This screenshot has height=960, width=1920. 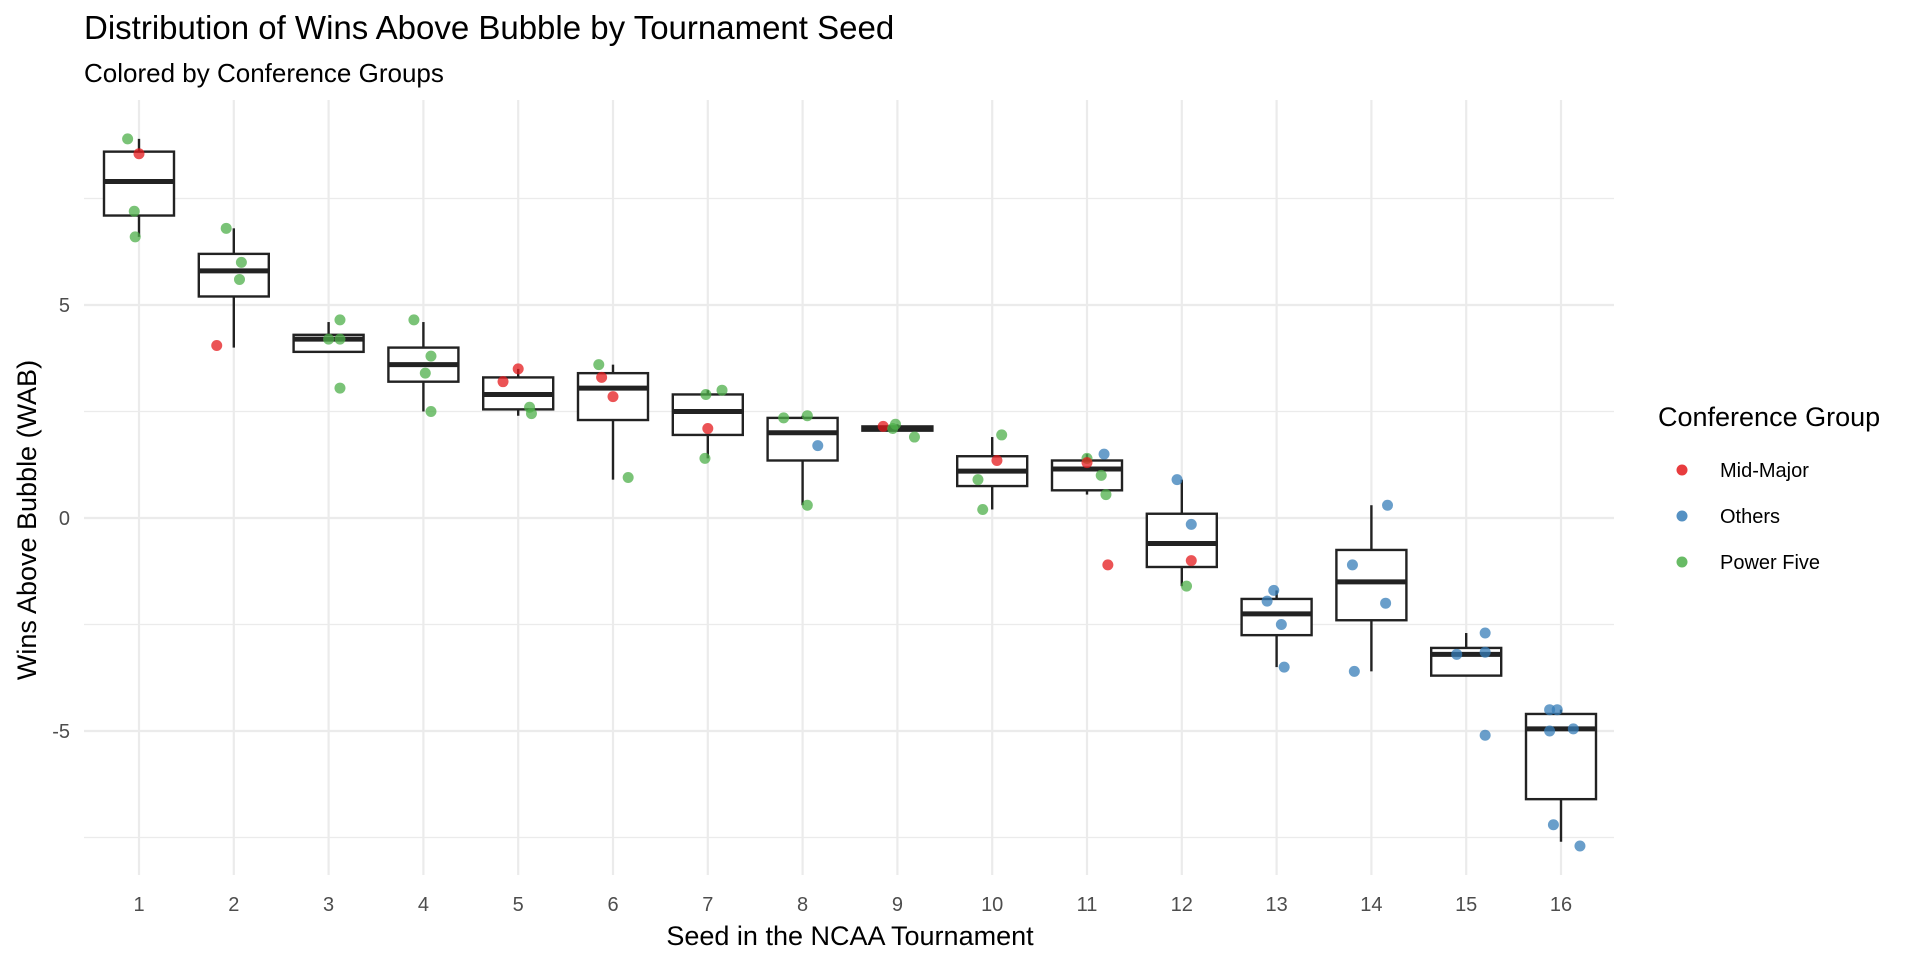 What do you see at coordinates (1276, 905) in the screenshot?
I see `x-tick-label: 13` at bounding box center [1276, 905].